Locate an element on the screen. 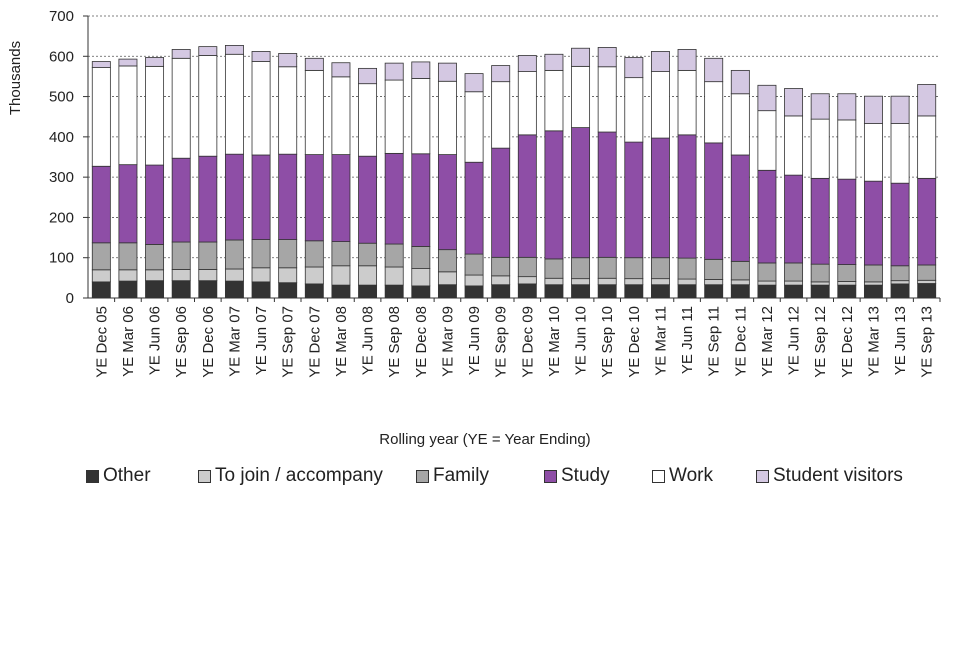  x-tick-label: YE Jun 13 is located at coordinates (900, 340).